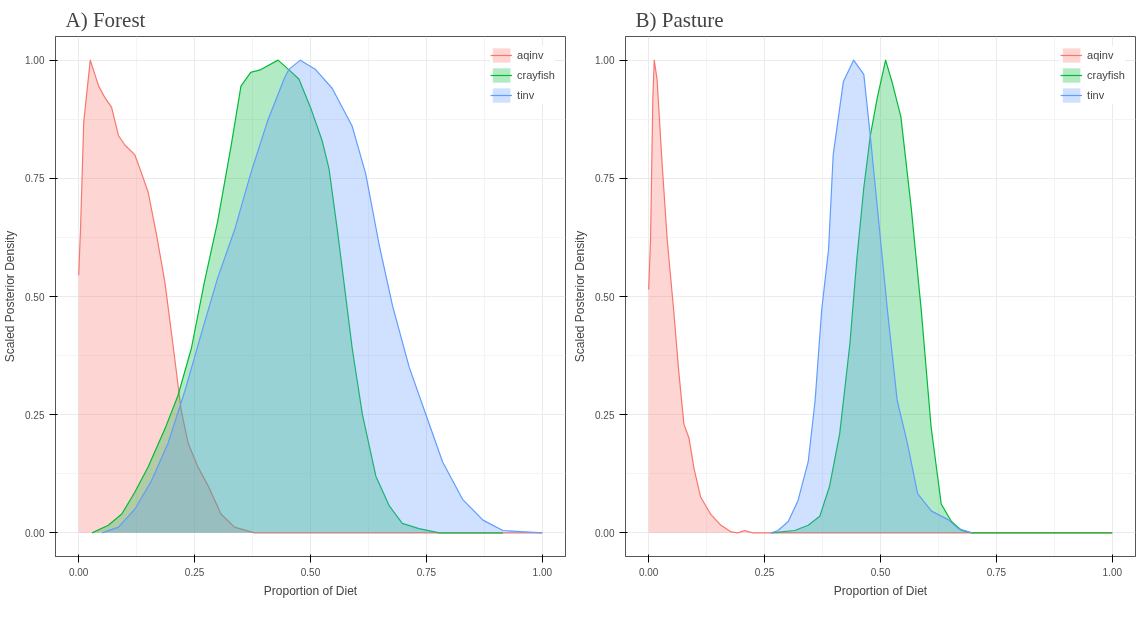 The image size is (1148, 625). What do you see at coordinates (679, 19) in the screenshot?
I see `chart-title: B) Pasture` at bounding box center [679, 19].